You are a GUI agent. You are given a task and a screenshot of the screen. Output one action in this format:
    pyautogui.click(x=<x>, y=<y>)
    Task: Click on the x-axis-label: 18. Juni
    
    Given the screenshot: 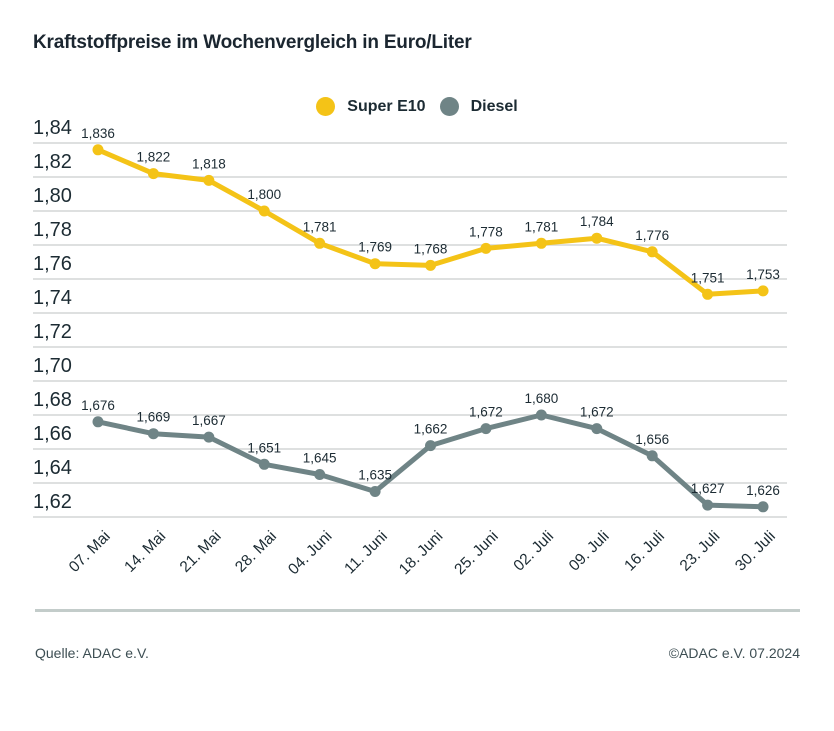 What is the action you would take?
    pyautogui.click(x=421, y=553)
    